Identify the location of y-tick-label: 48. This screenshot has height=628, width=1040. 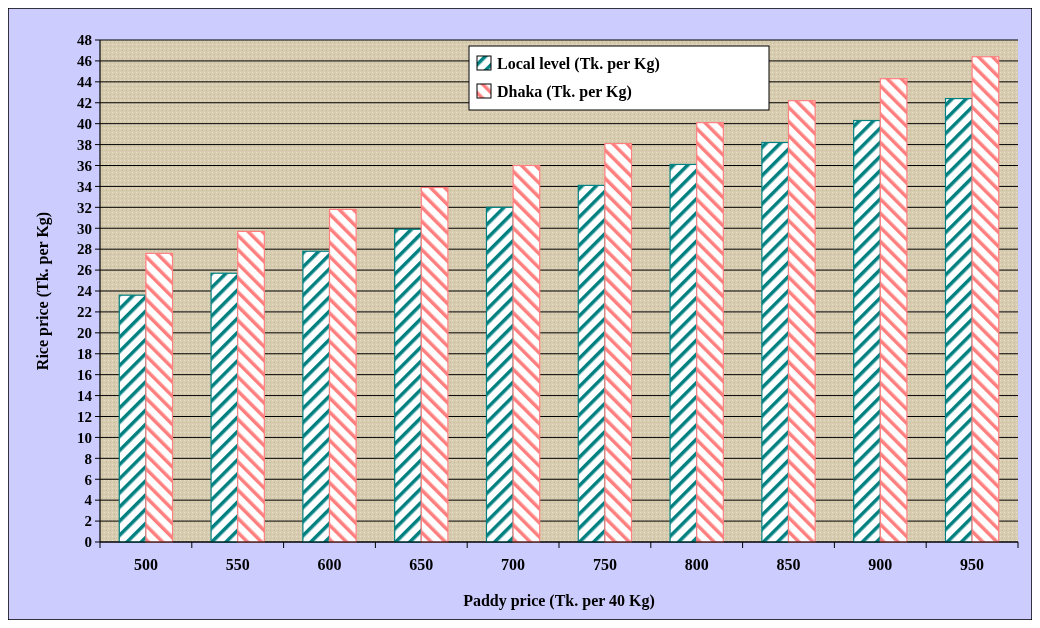
(84, 40).